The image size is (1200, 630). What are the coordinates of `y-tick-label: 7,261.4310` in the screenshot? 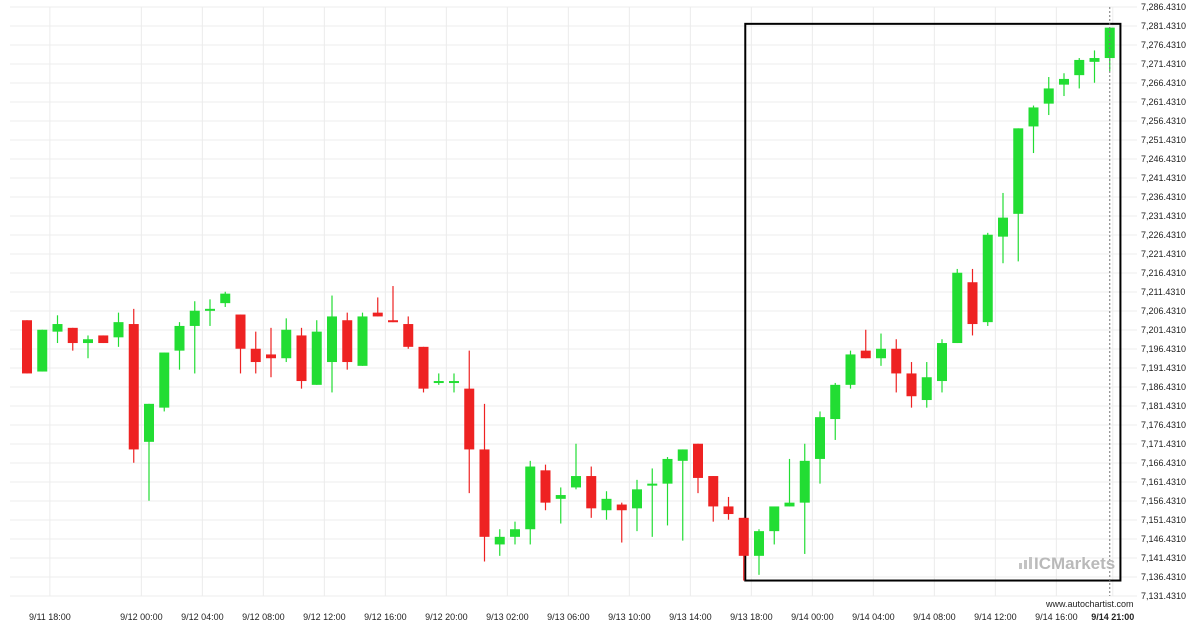 It's located at (1163, 102).